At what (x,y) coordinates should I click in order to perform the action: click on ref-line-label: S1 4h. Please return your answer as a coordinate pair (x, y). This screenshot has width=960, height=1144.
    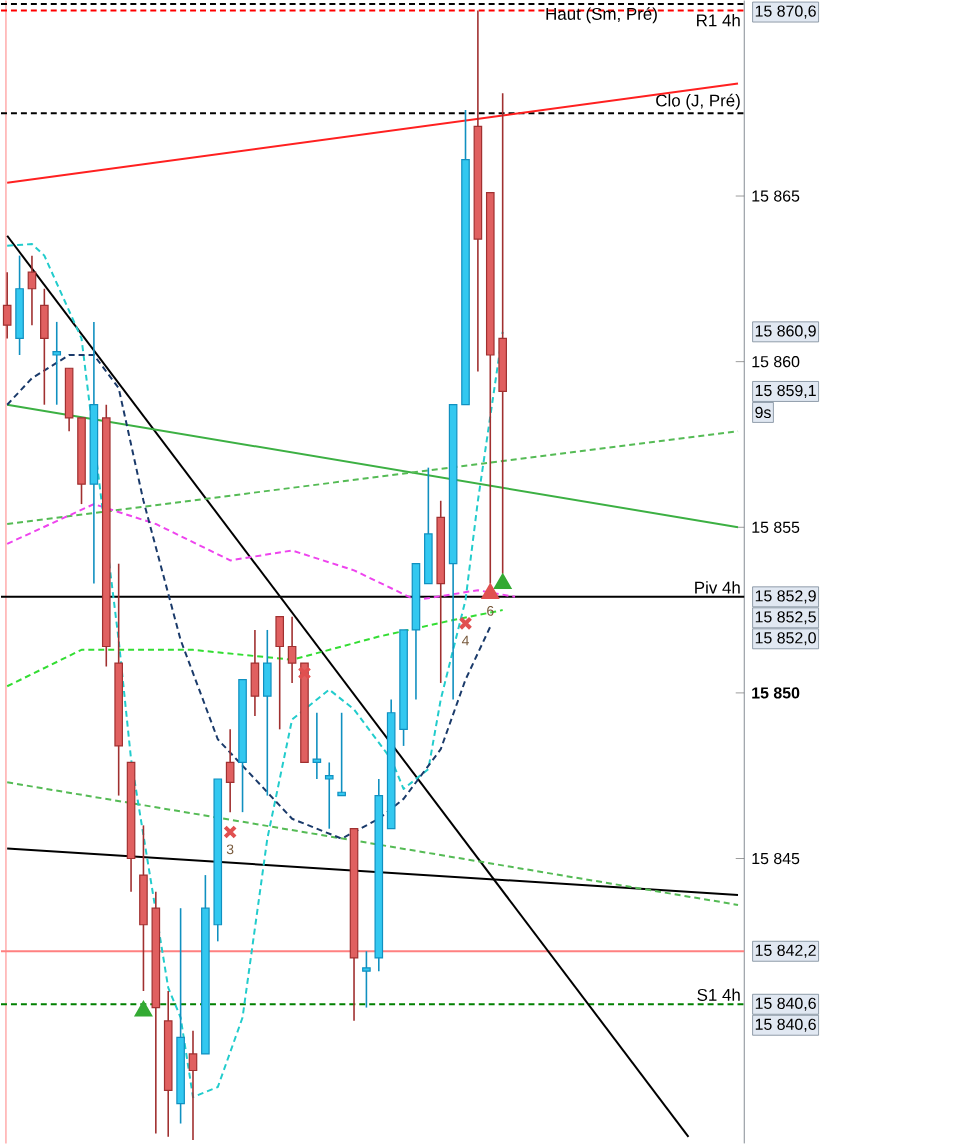
    Looking at the image, I should click on (718, 994).